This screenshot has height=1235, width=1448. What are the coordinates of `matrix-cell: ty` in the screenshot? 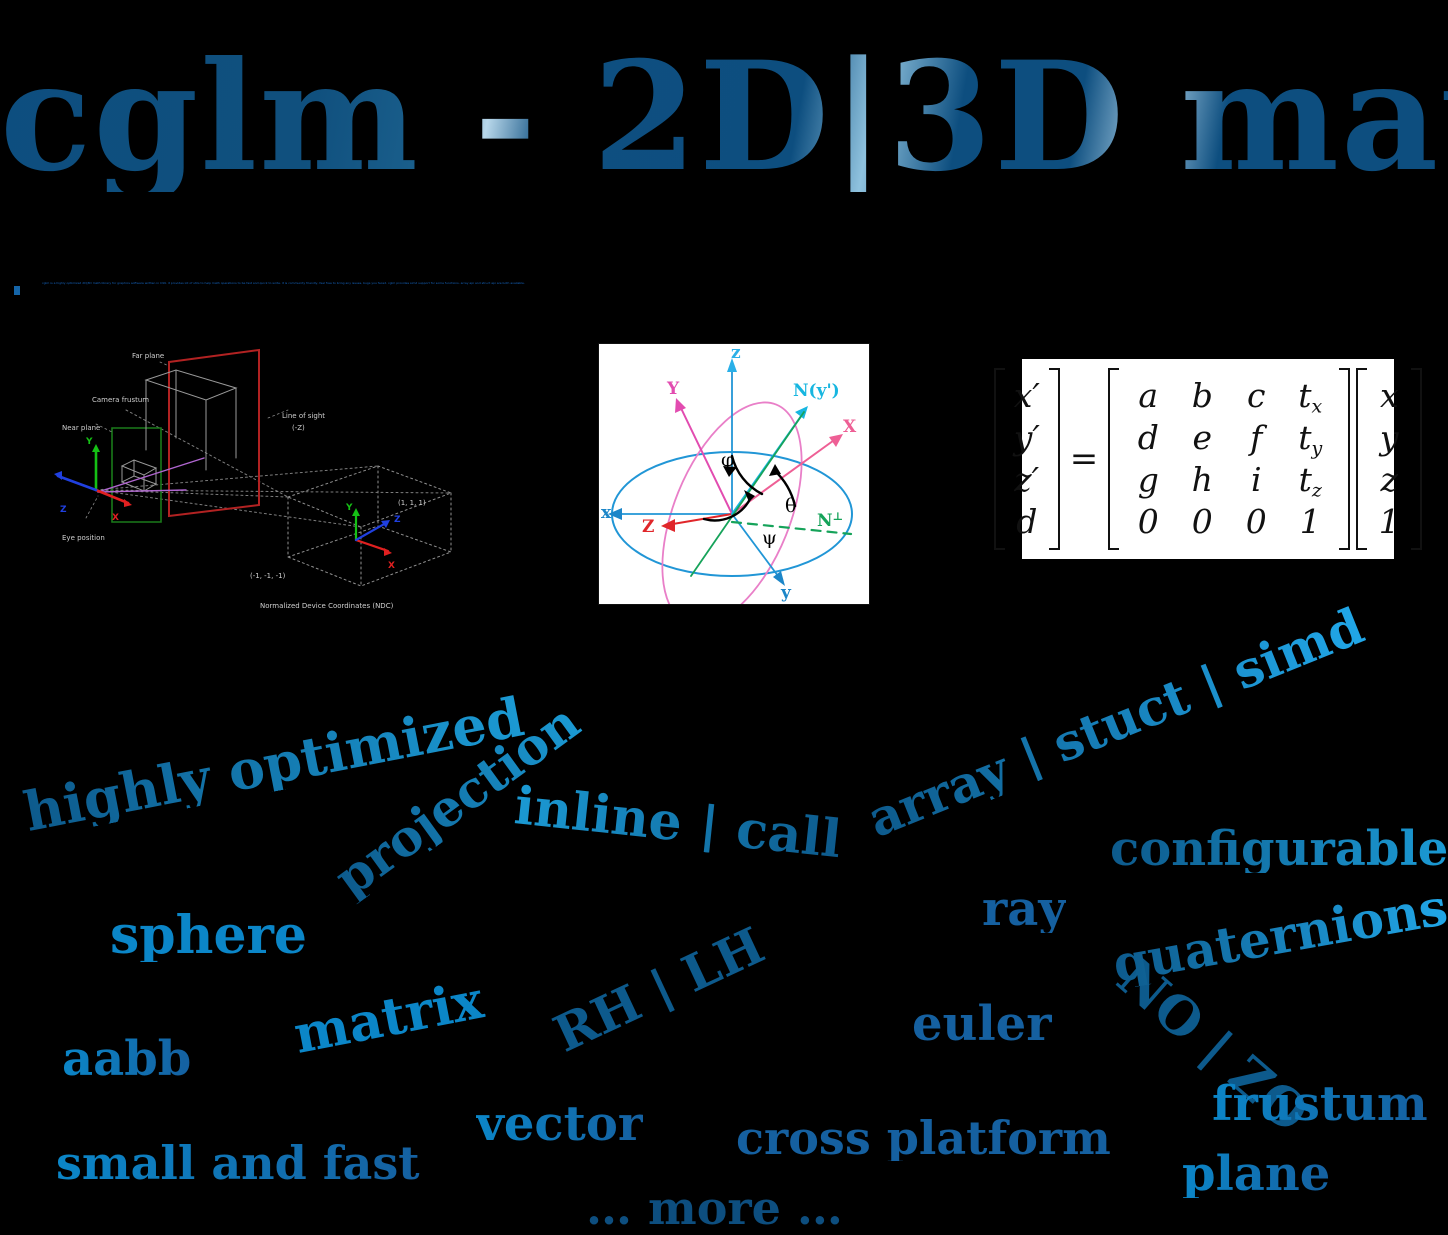 It's located at (1310, 439).